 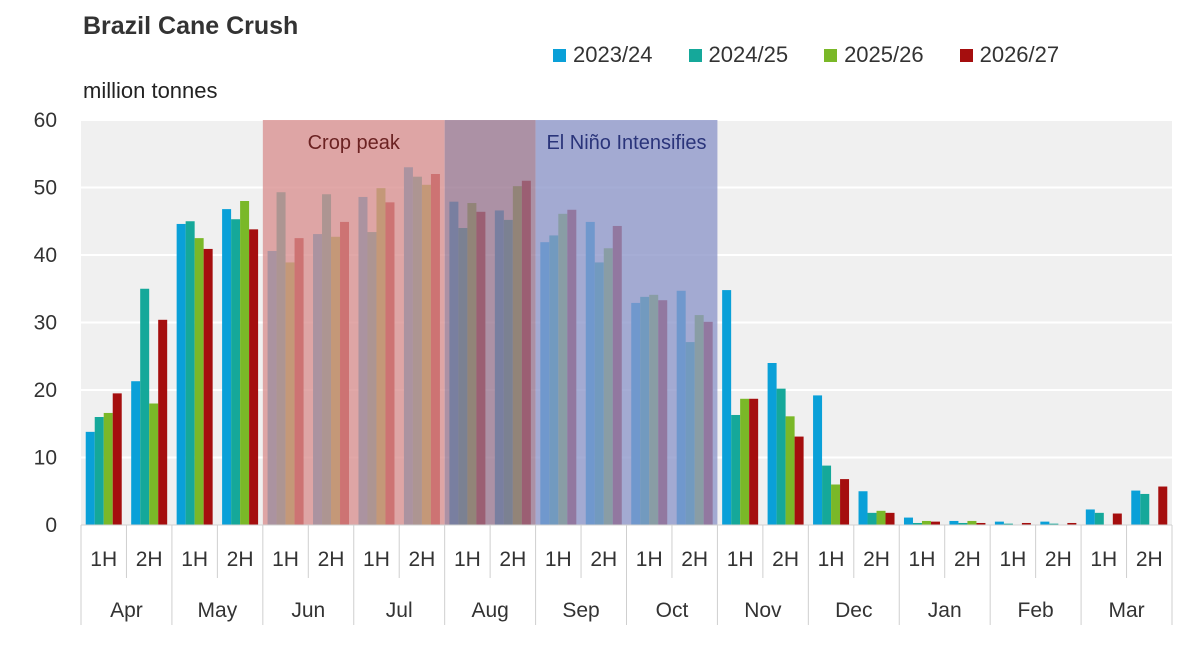 I want to click on bar-2026-27-dec-2h, so click(x=890, y=518).